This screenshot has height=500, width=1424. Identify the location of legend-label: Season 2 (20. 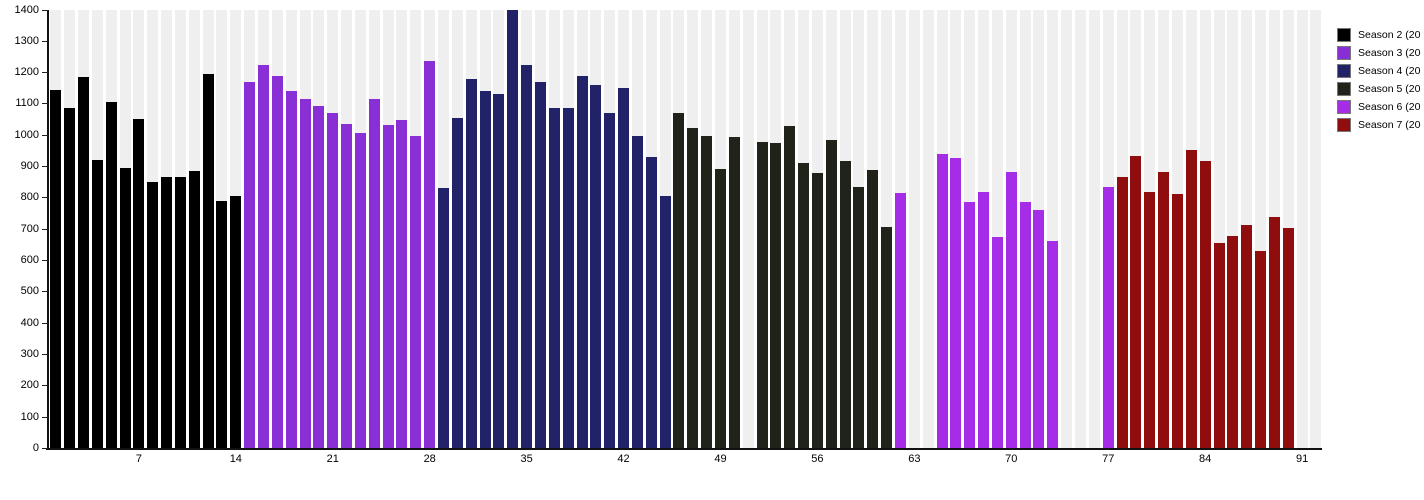
(1389, 35).